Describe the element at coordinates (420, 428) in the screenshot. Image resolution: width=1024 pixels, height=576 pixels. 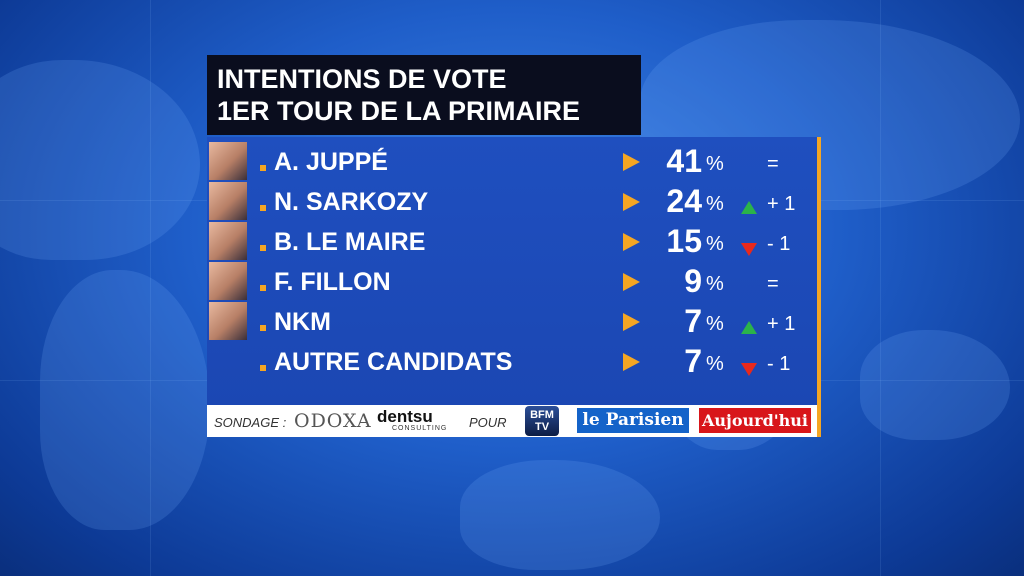
I see `dentsu-sub-label: CONSULTING` at that location.